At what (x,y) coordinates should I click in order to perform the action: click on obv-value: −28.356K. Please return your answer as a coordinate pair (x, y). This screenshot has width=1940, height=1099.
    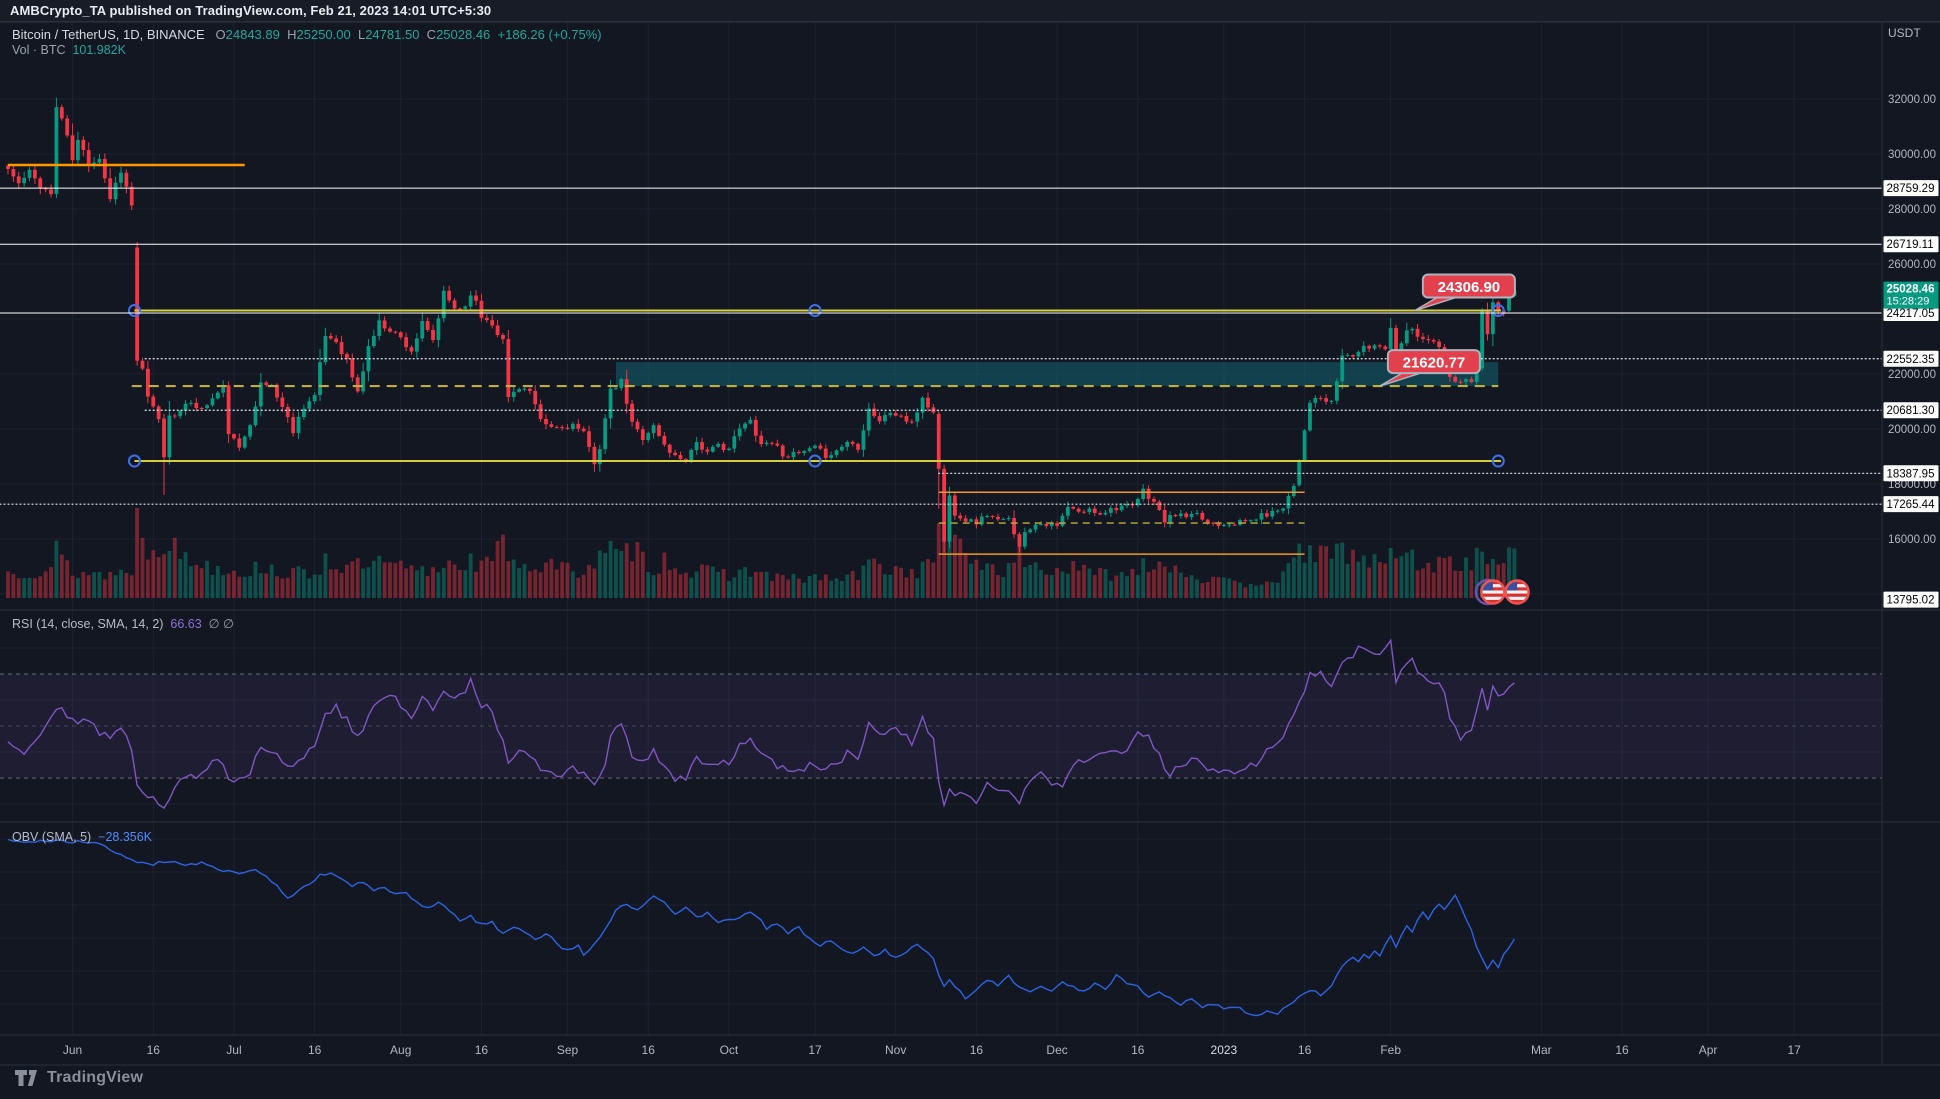
    Looking at the image, I should click on (125, 837).